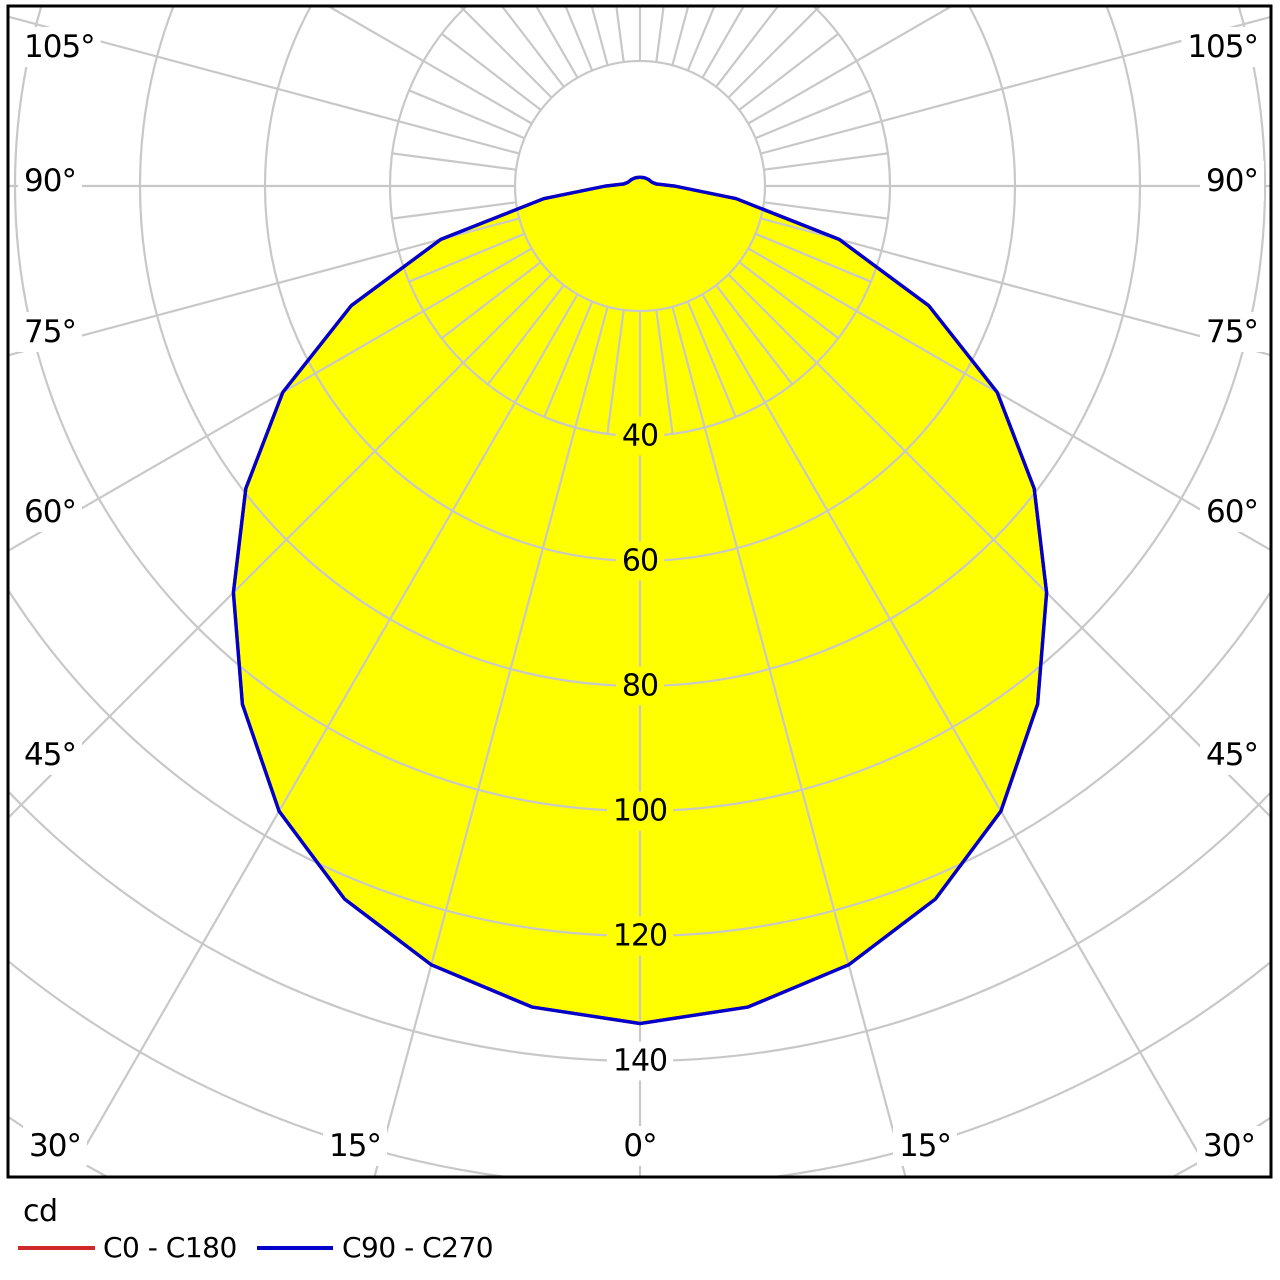  I want to click on grid-ray-37.5, so click(754, 334).